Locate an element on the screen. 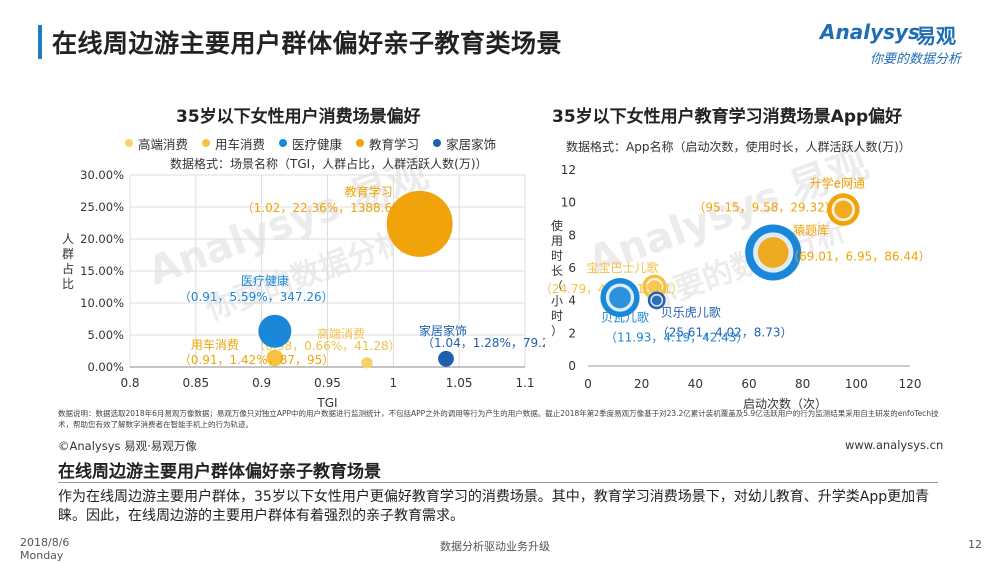 This screenshot has height=563, width=1000. bubble-value-label: （0.98，0.66%，41.28） is located at coordinates (326, 346).